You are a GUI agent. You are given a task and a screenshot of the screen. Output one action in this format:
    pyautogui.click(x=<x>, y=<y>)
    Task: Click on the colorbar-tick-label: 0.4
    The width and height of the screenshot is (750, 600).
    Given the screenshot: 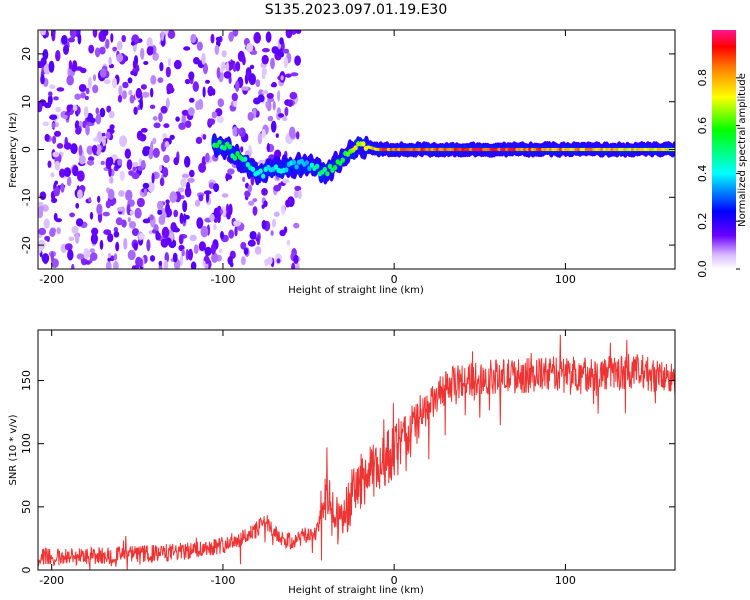 What is the action you would take?
    pyautogui.click(x=702, y=174)
    